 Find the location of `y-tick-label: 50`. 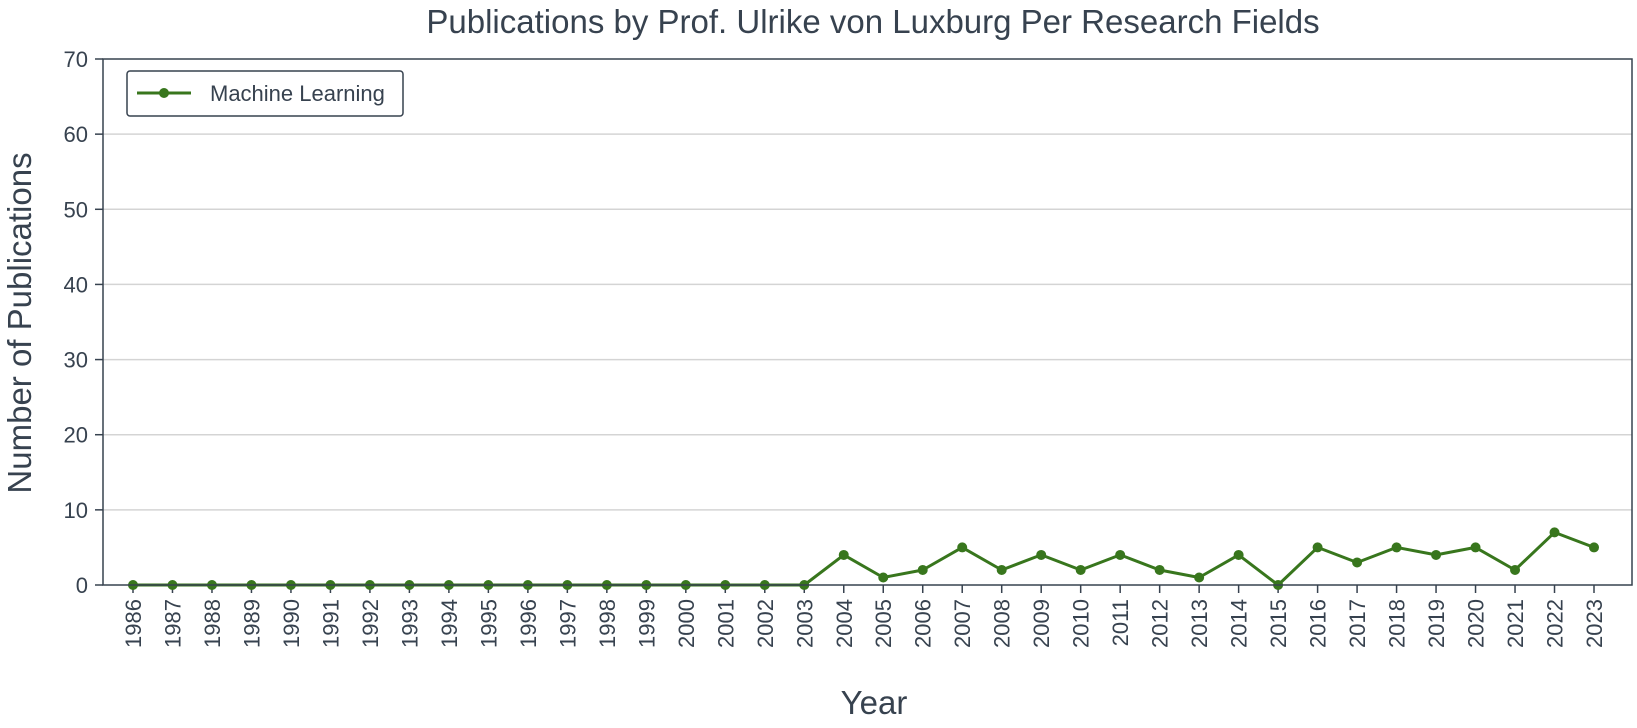

y-tick-label: 50 is located at coordinates (76, 209).